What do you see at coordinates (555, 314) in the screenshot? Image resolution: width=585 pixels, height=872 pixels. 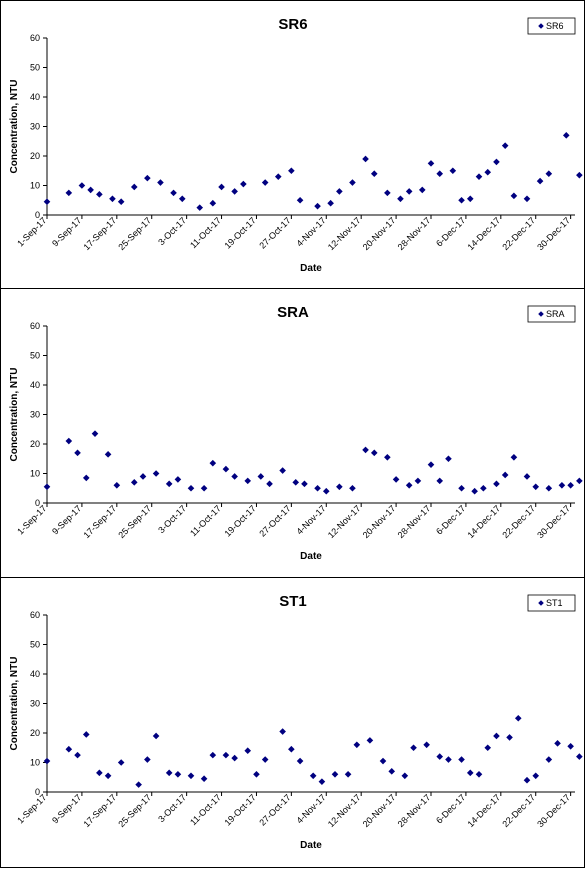 I see `legend-label: SRA` at bounding box center [555, 314].